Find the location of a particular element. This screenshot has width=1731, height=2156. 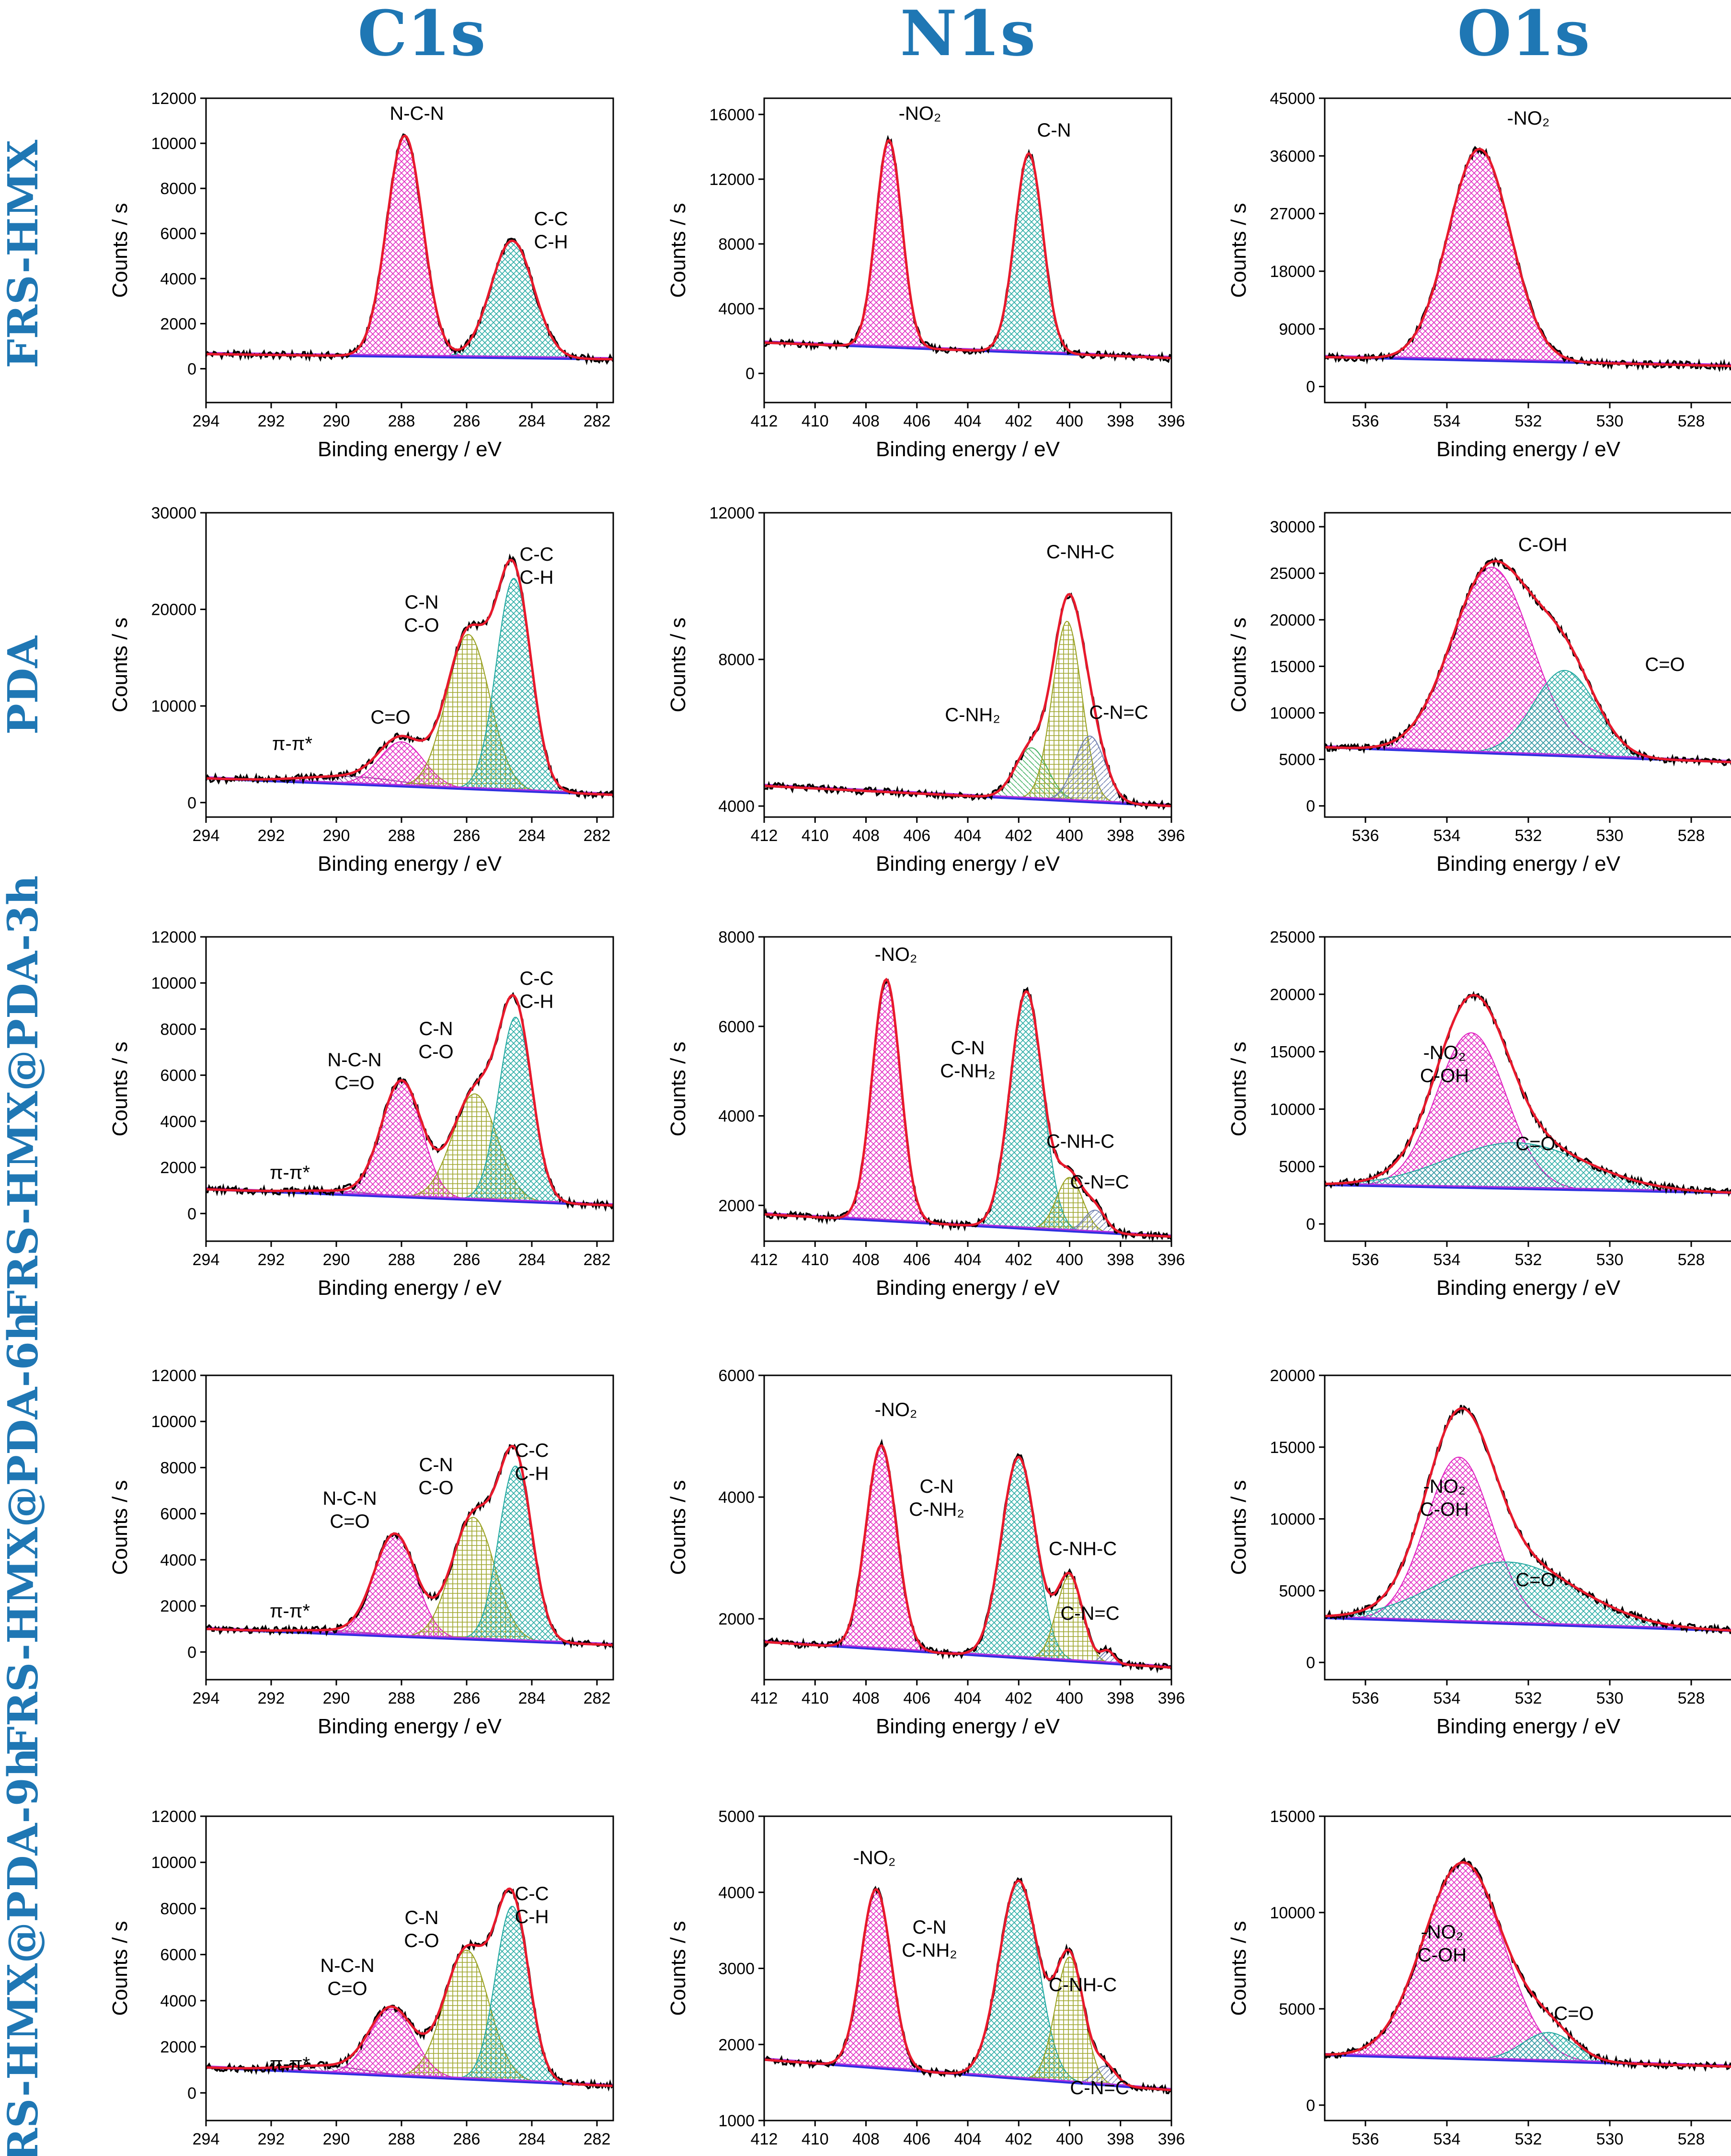

y-tick-label: 10000 is located at coordinates (173, 983).